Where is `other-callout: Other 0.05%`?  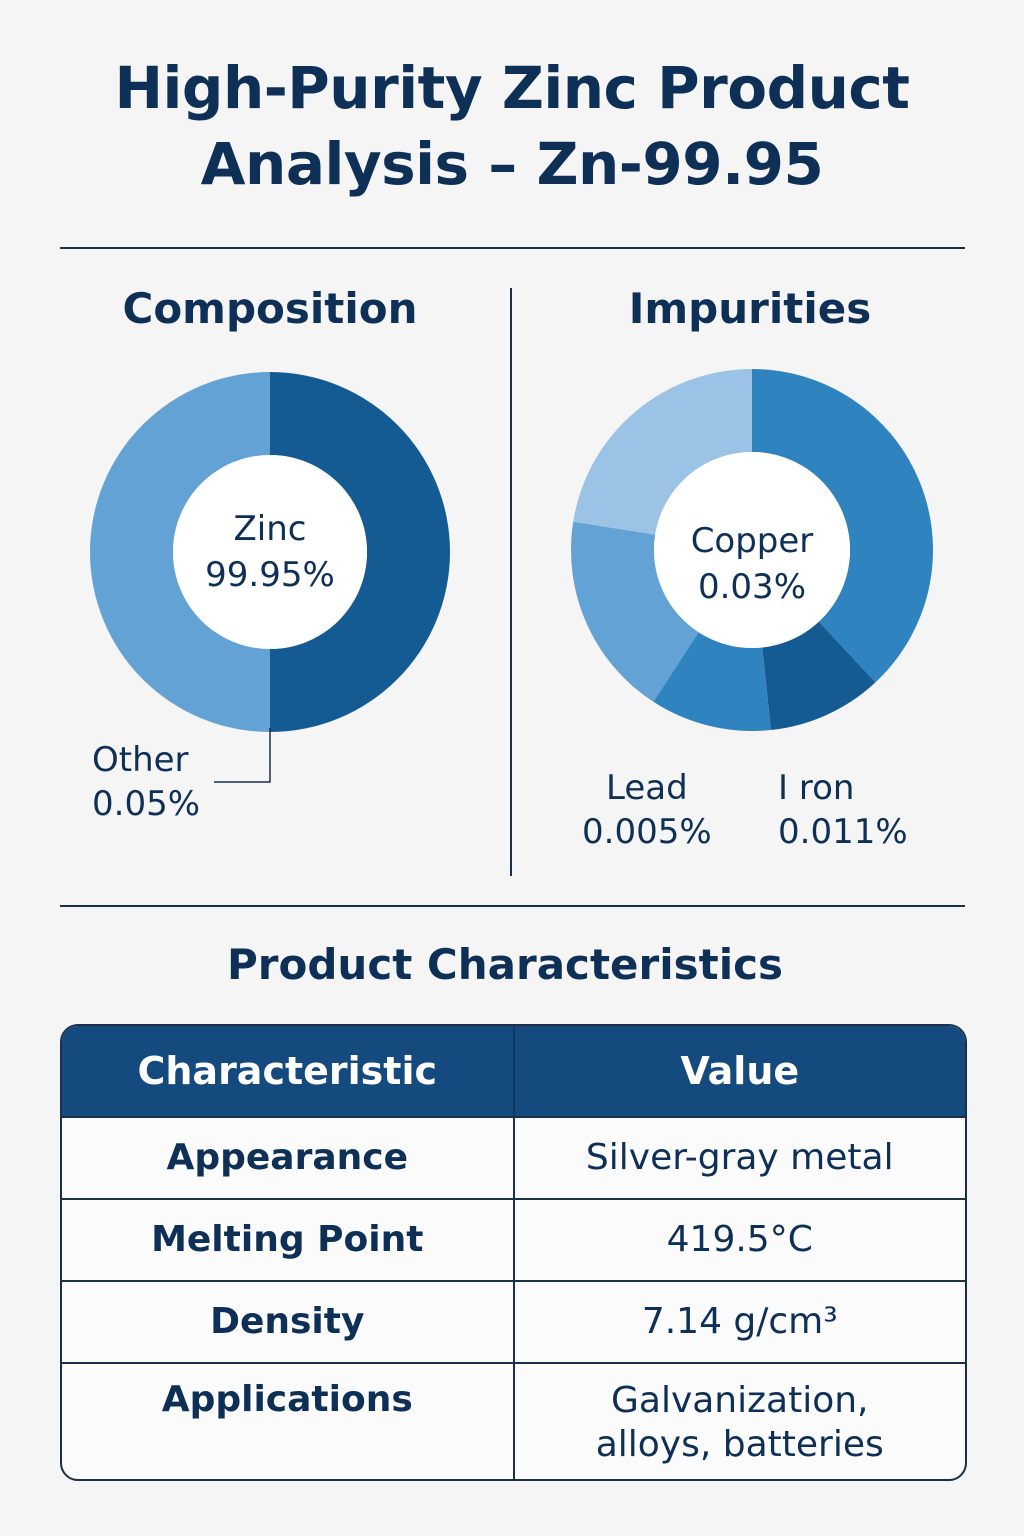
other-callout: Other 0.05% is located at coordinates (146, 782).